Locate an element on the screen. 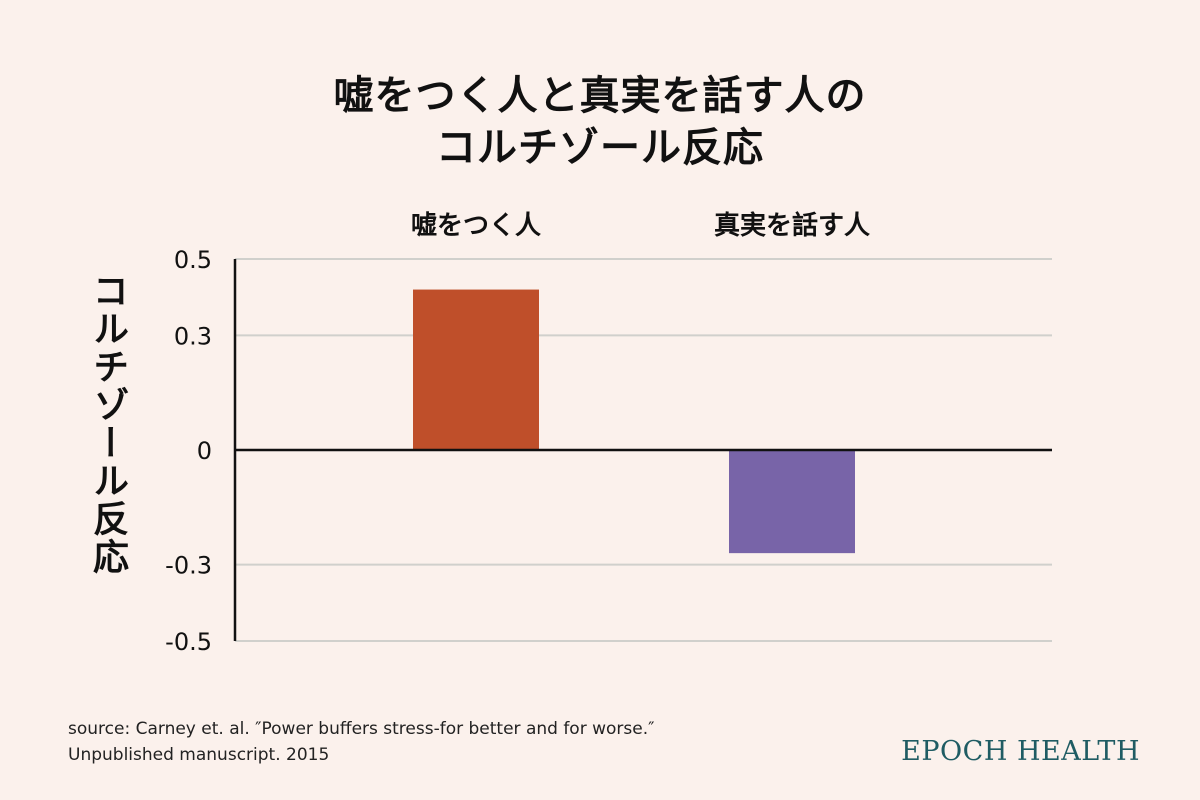  category-label: 真実を話す人 is located at coordinates (792, 225).